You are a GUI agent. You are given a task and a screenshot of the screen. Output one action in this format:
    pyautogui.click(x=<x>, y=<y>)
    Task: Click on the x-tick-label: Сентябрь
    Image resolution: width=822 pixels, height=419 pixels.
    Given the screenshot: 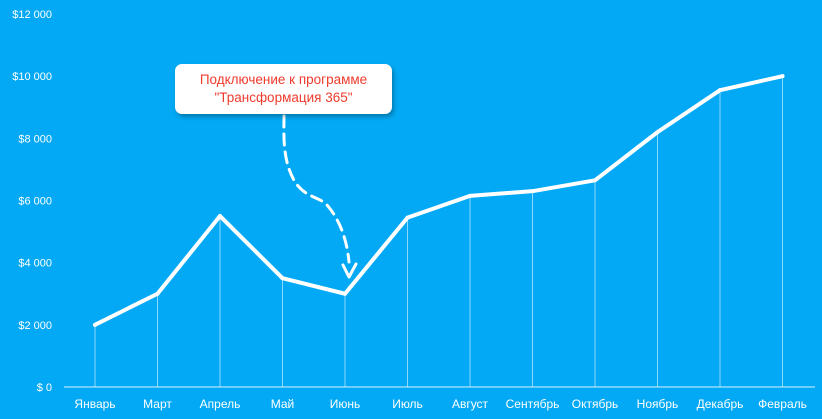 What is the action you would take?
    pyautogui.click(x=533, y=404)
    